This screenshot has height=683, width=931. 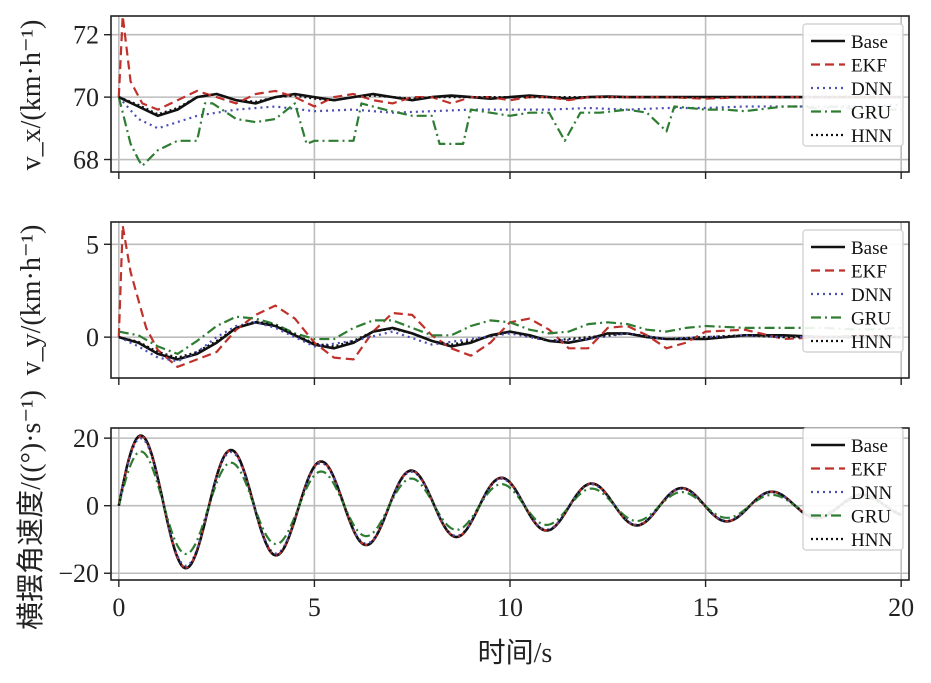 What do you see at coordinates (510, 607) in the screenshot?
I see `x-tick-label: 10` at bounding box center [510, 607].